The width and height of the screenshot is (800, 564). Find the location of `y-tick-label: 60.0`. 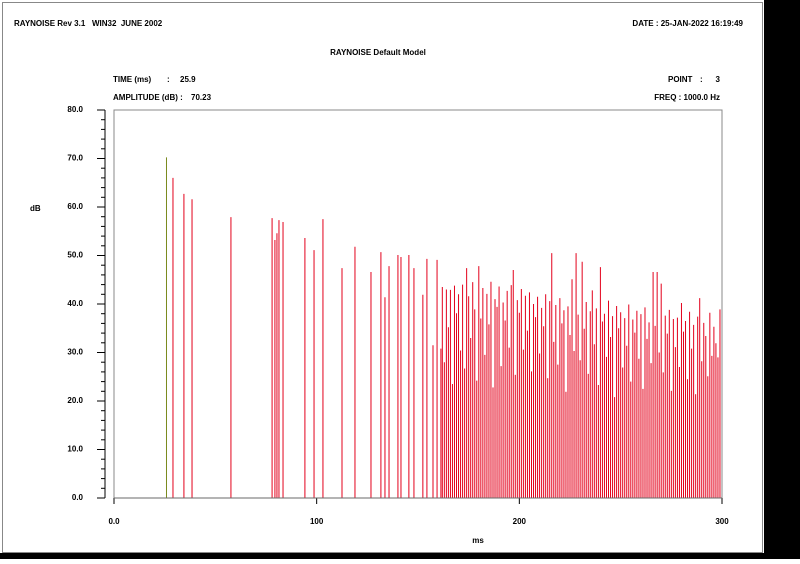

y-tick-label: 60.0 is located at coordinates (75, 206).